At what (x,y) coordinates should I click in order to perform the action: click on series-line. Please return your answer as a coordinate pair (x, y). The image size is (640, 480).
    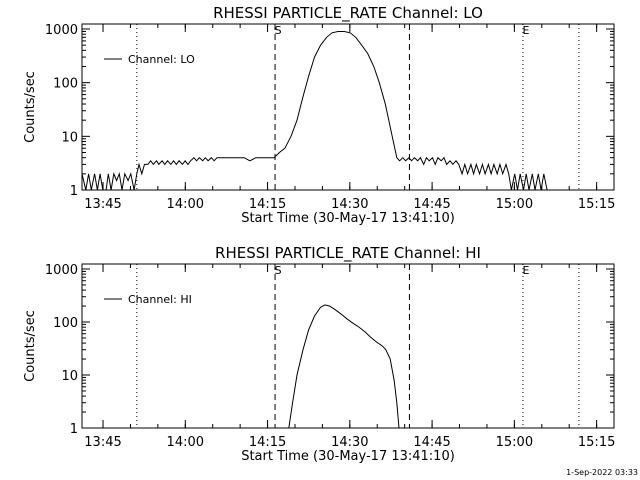
    Looking at the image, I should click on (344, 366).